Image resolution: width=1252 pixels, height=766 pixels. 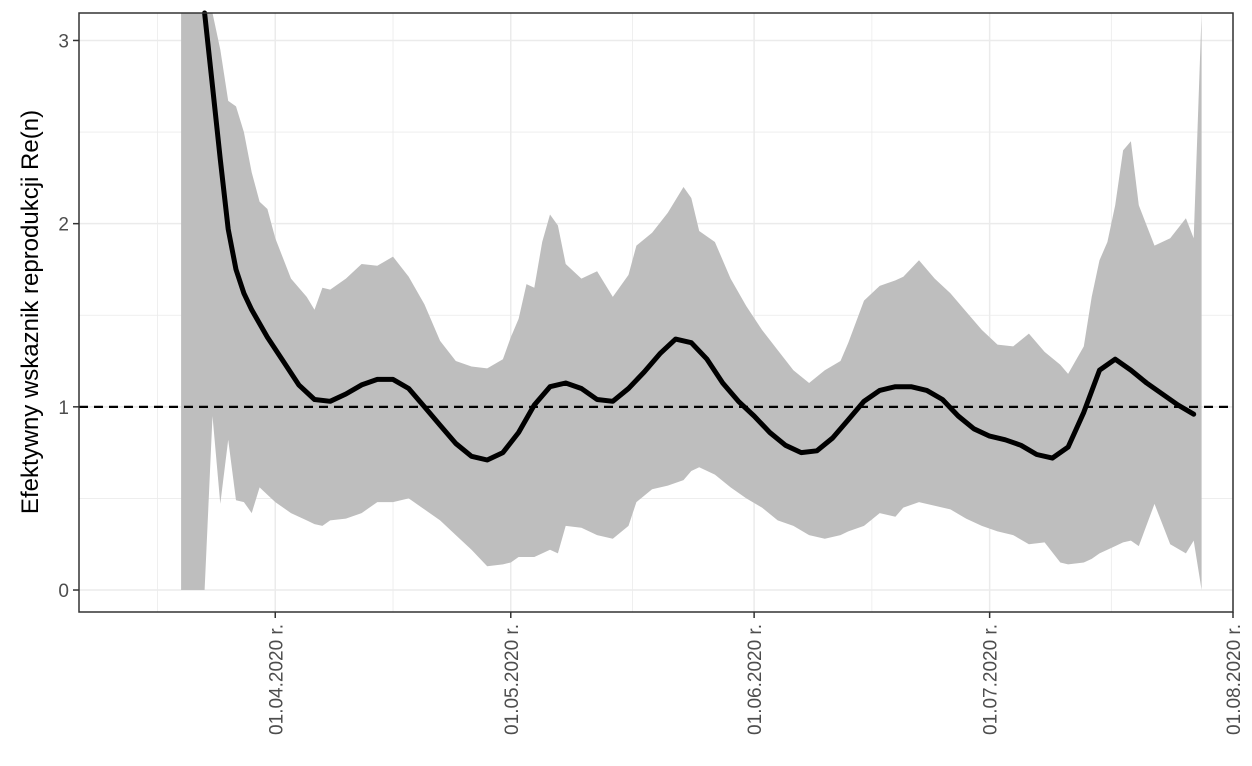 I want to click on x-tick-label: 01.04.2020 r., so click(x=276, y=679).